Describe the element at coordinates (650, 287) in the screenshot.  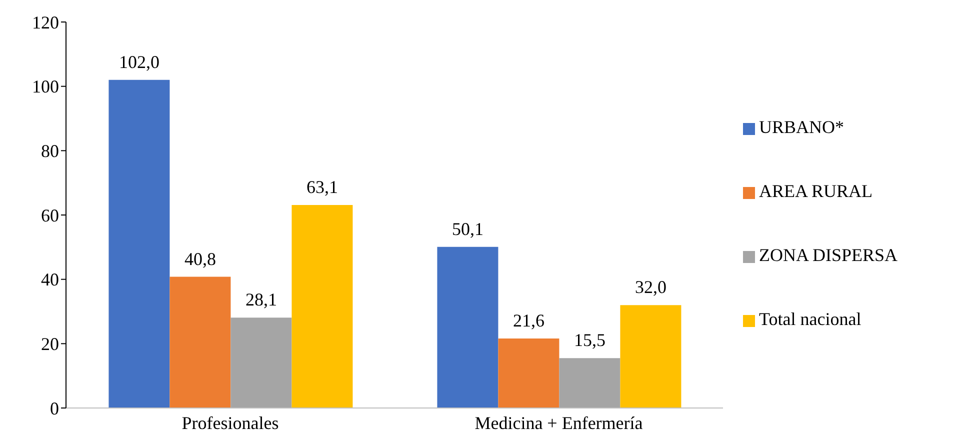
I see `data-label: 32,0` at that location.